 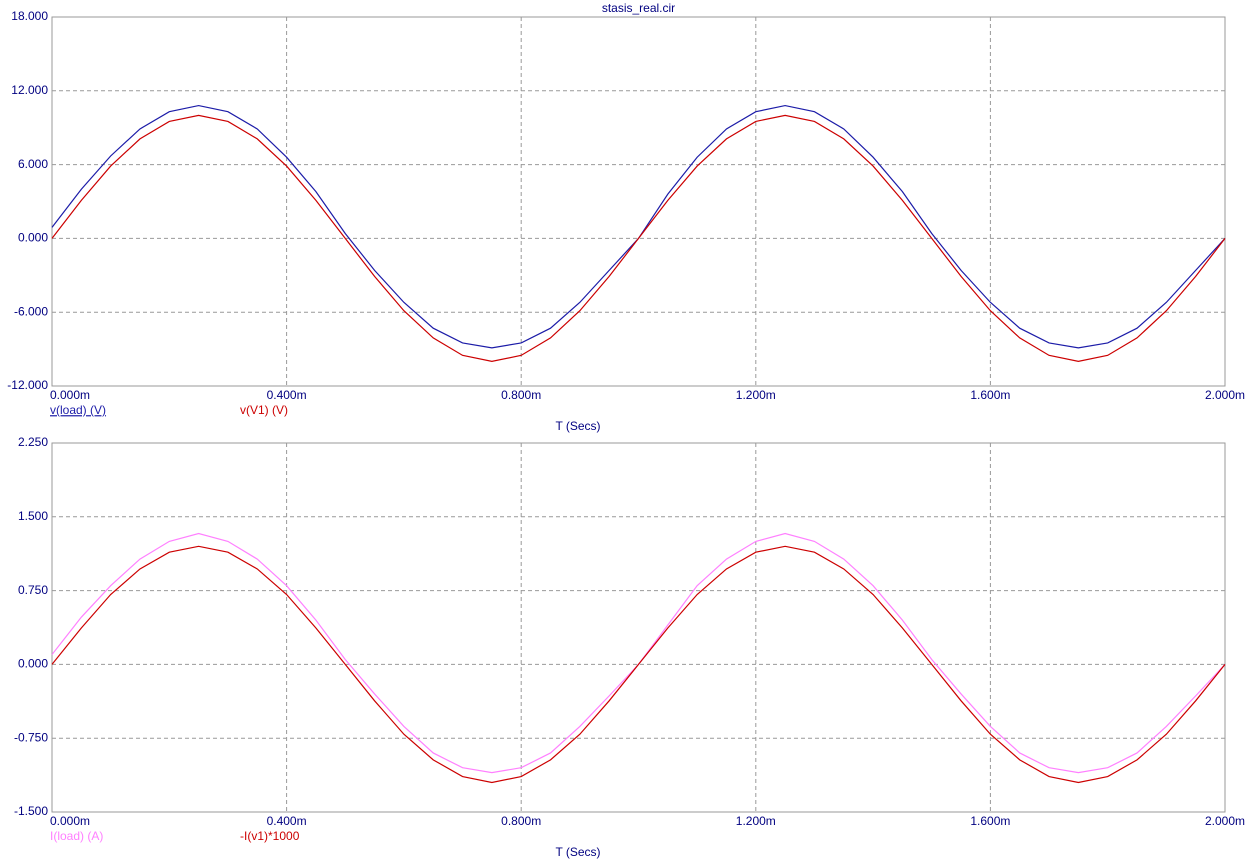 What do you see at coordinates (29, 16) in the screenshot?
I see `y-tick-label: 18.000` at bounding box center [29, 16].